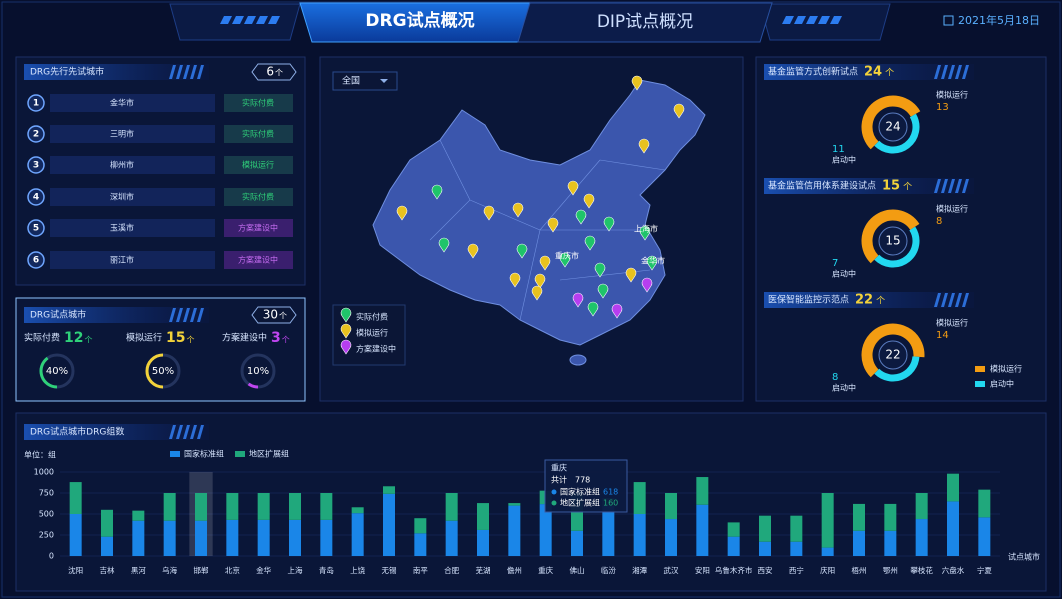 Image resolution: width=1062 pixels, height=599 pixels. What do you see at coordinates (734, 570) in the screenshot?
I see `x-tick-label: 乌鲁木齐市` at bounding box center [734, 570].